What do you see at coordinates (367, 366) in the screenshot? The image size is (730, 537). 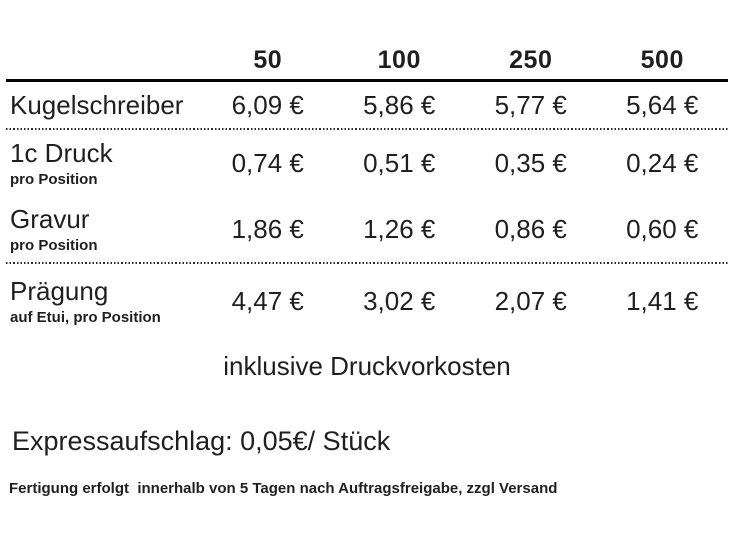 I see `druckvorkosten-note: inklusive Druckvorkosten` at bounding box center [367, 366].